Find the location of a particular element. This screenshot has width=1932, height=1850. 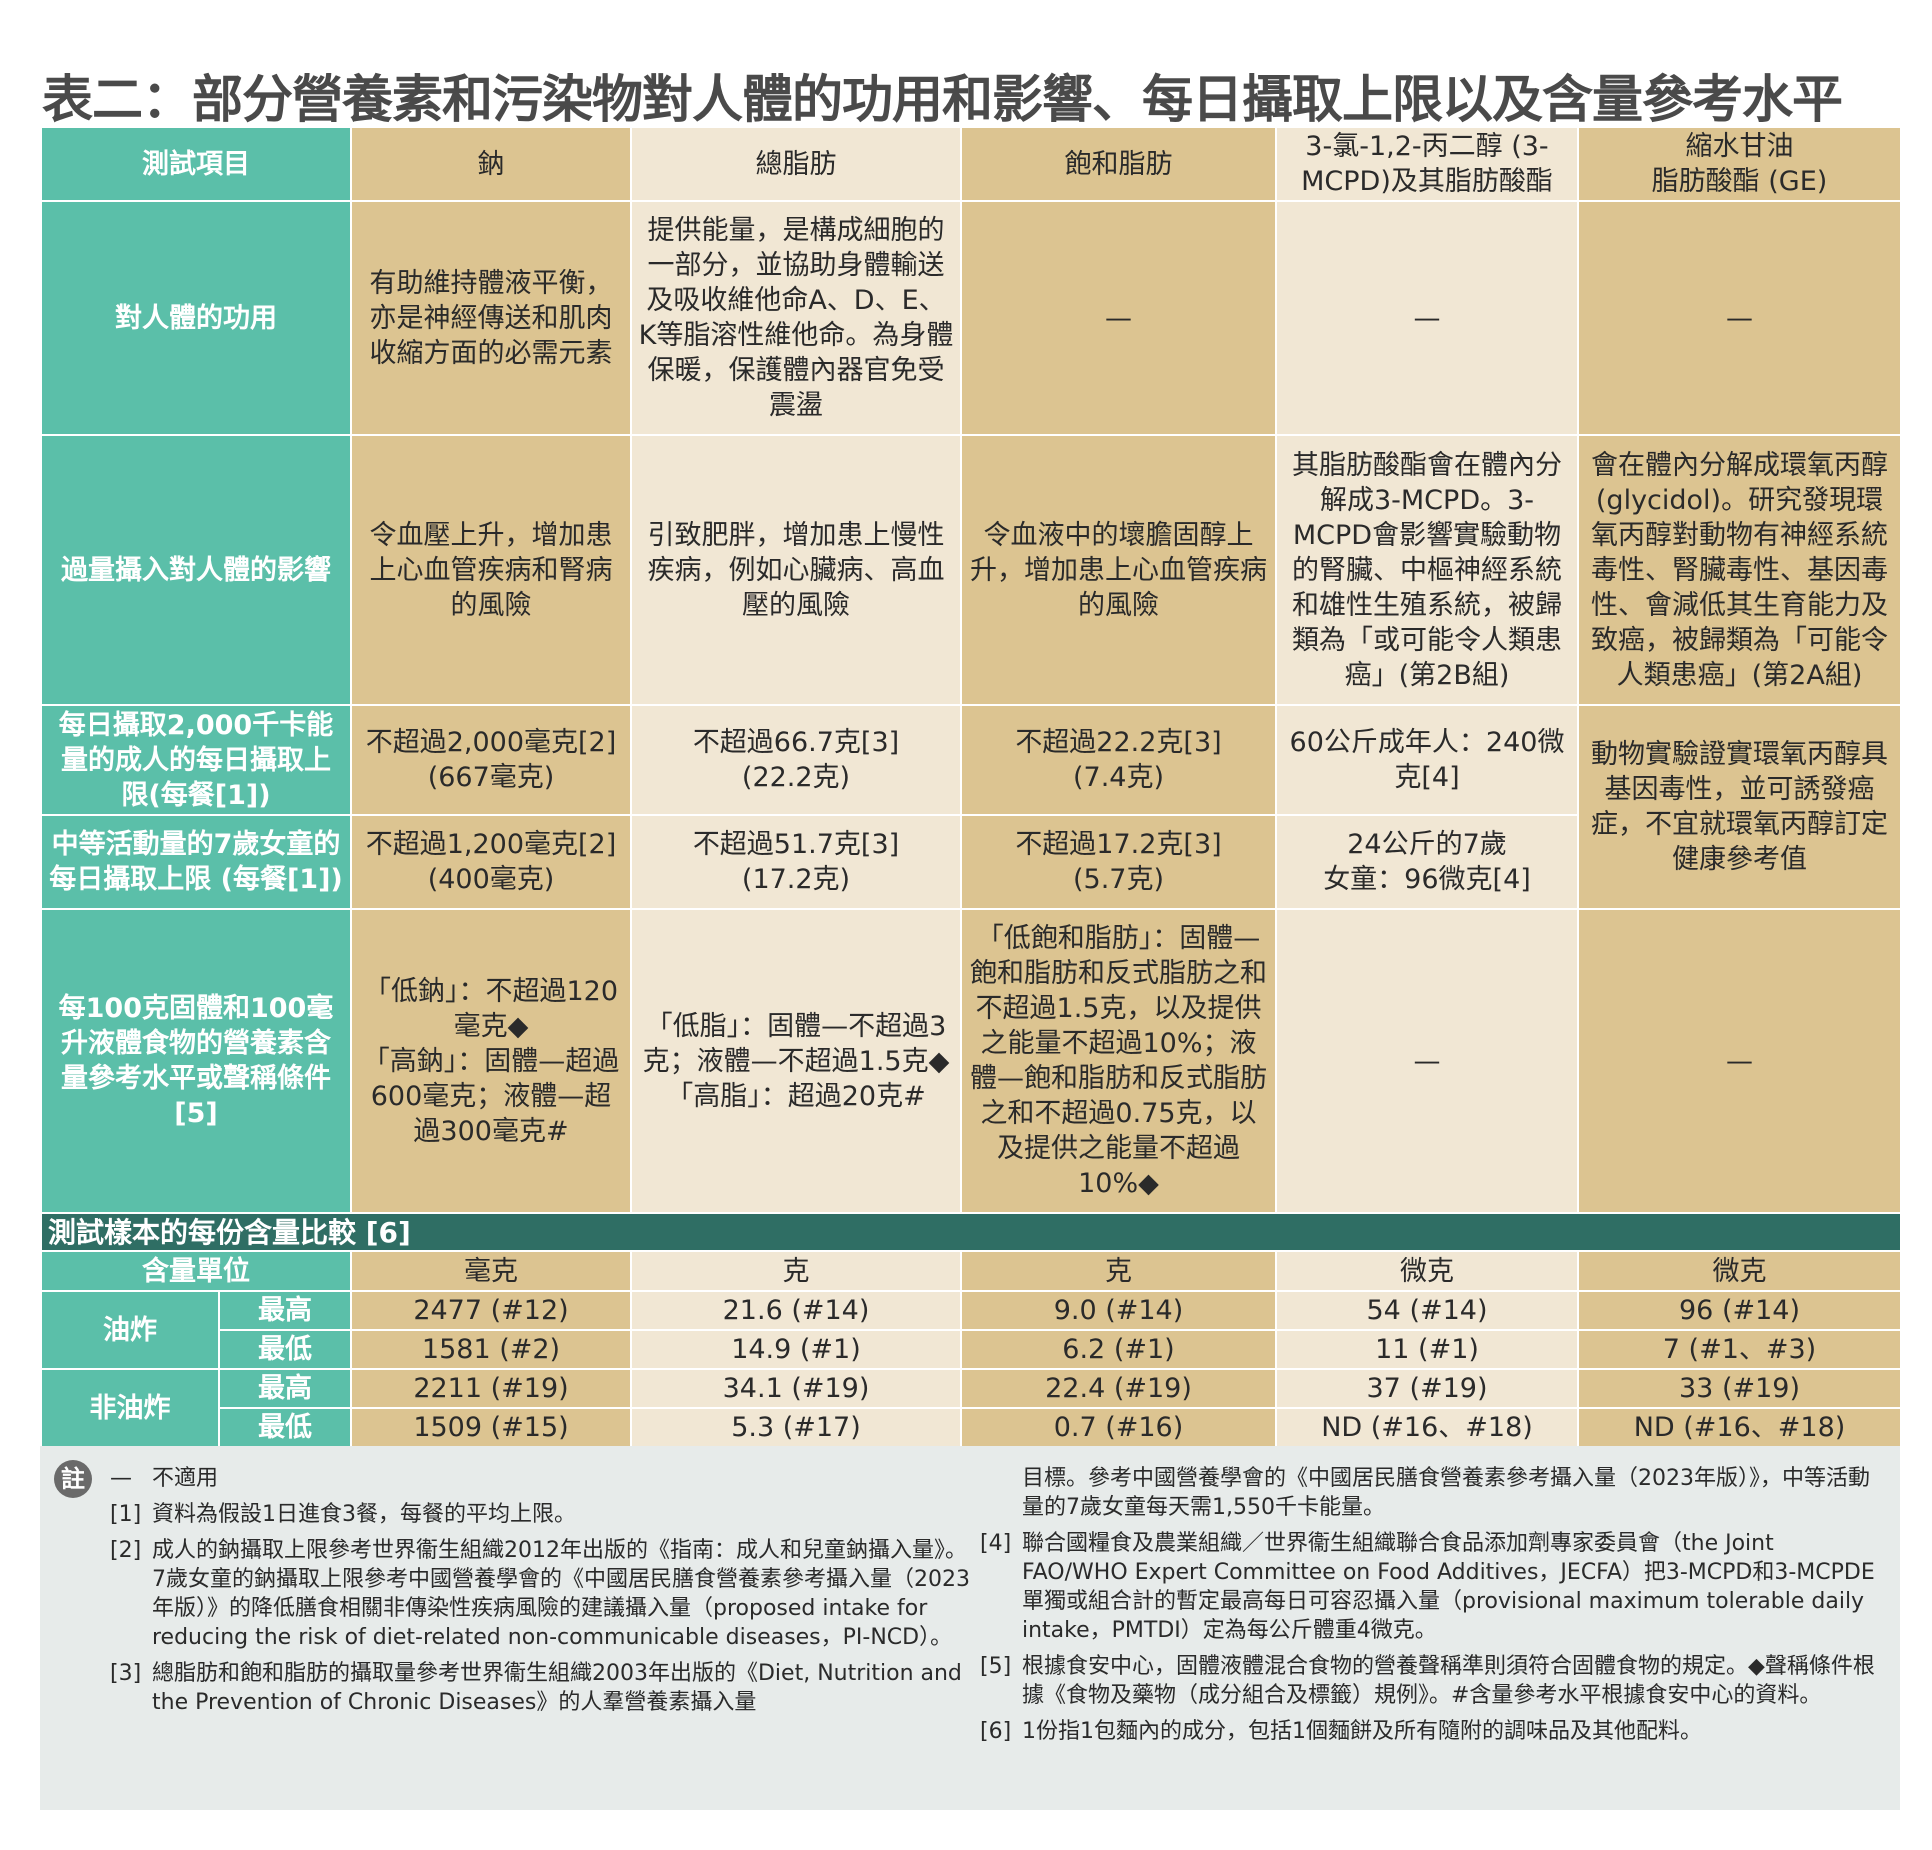

cell: 60公斤成年人：240微克[4] is located at coordinates (1427, 760).